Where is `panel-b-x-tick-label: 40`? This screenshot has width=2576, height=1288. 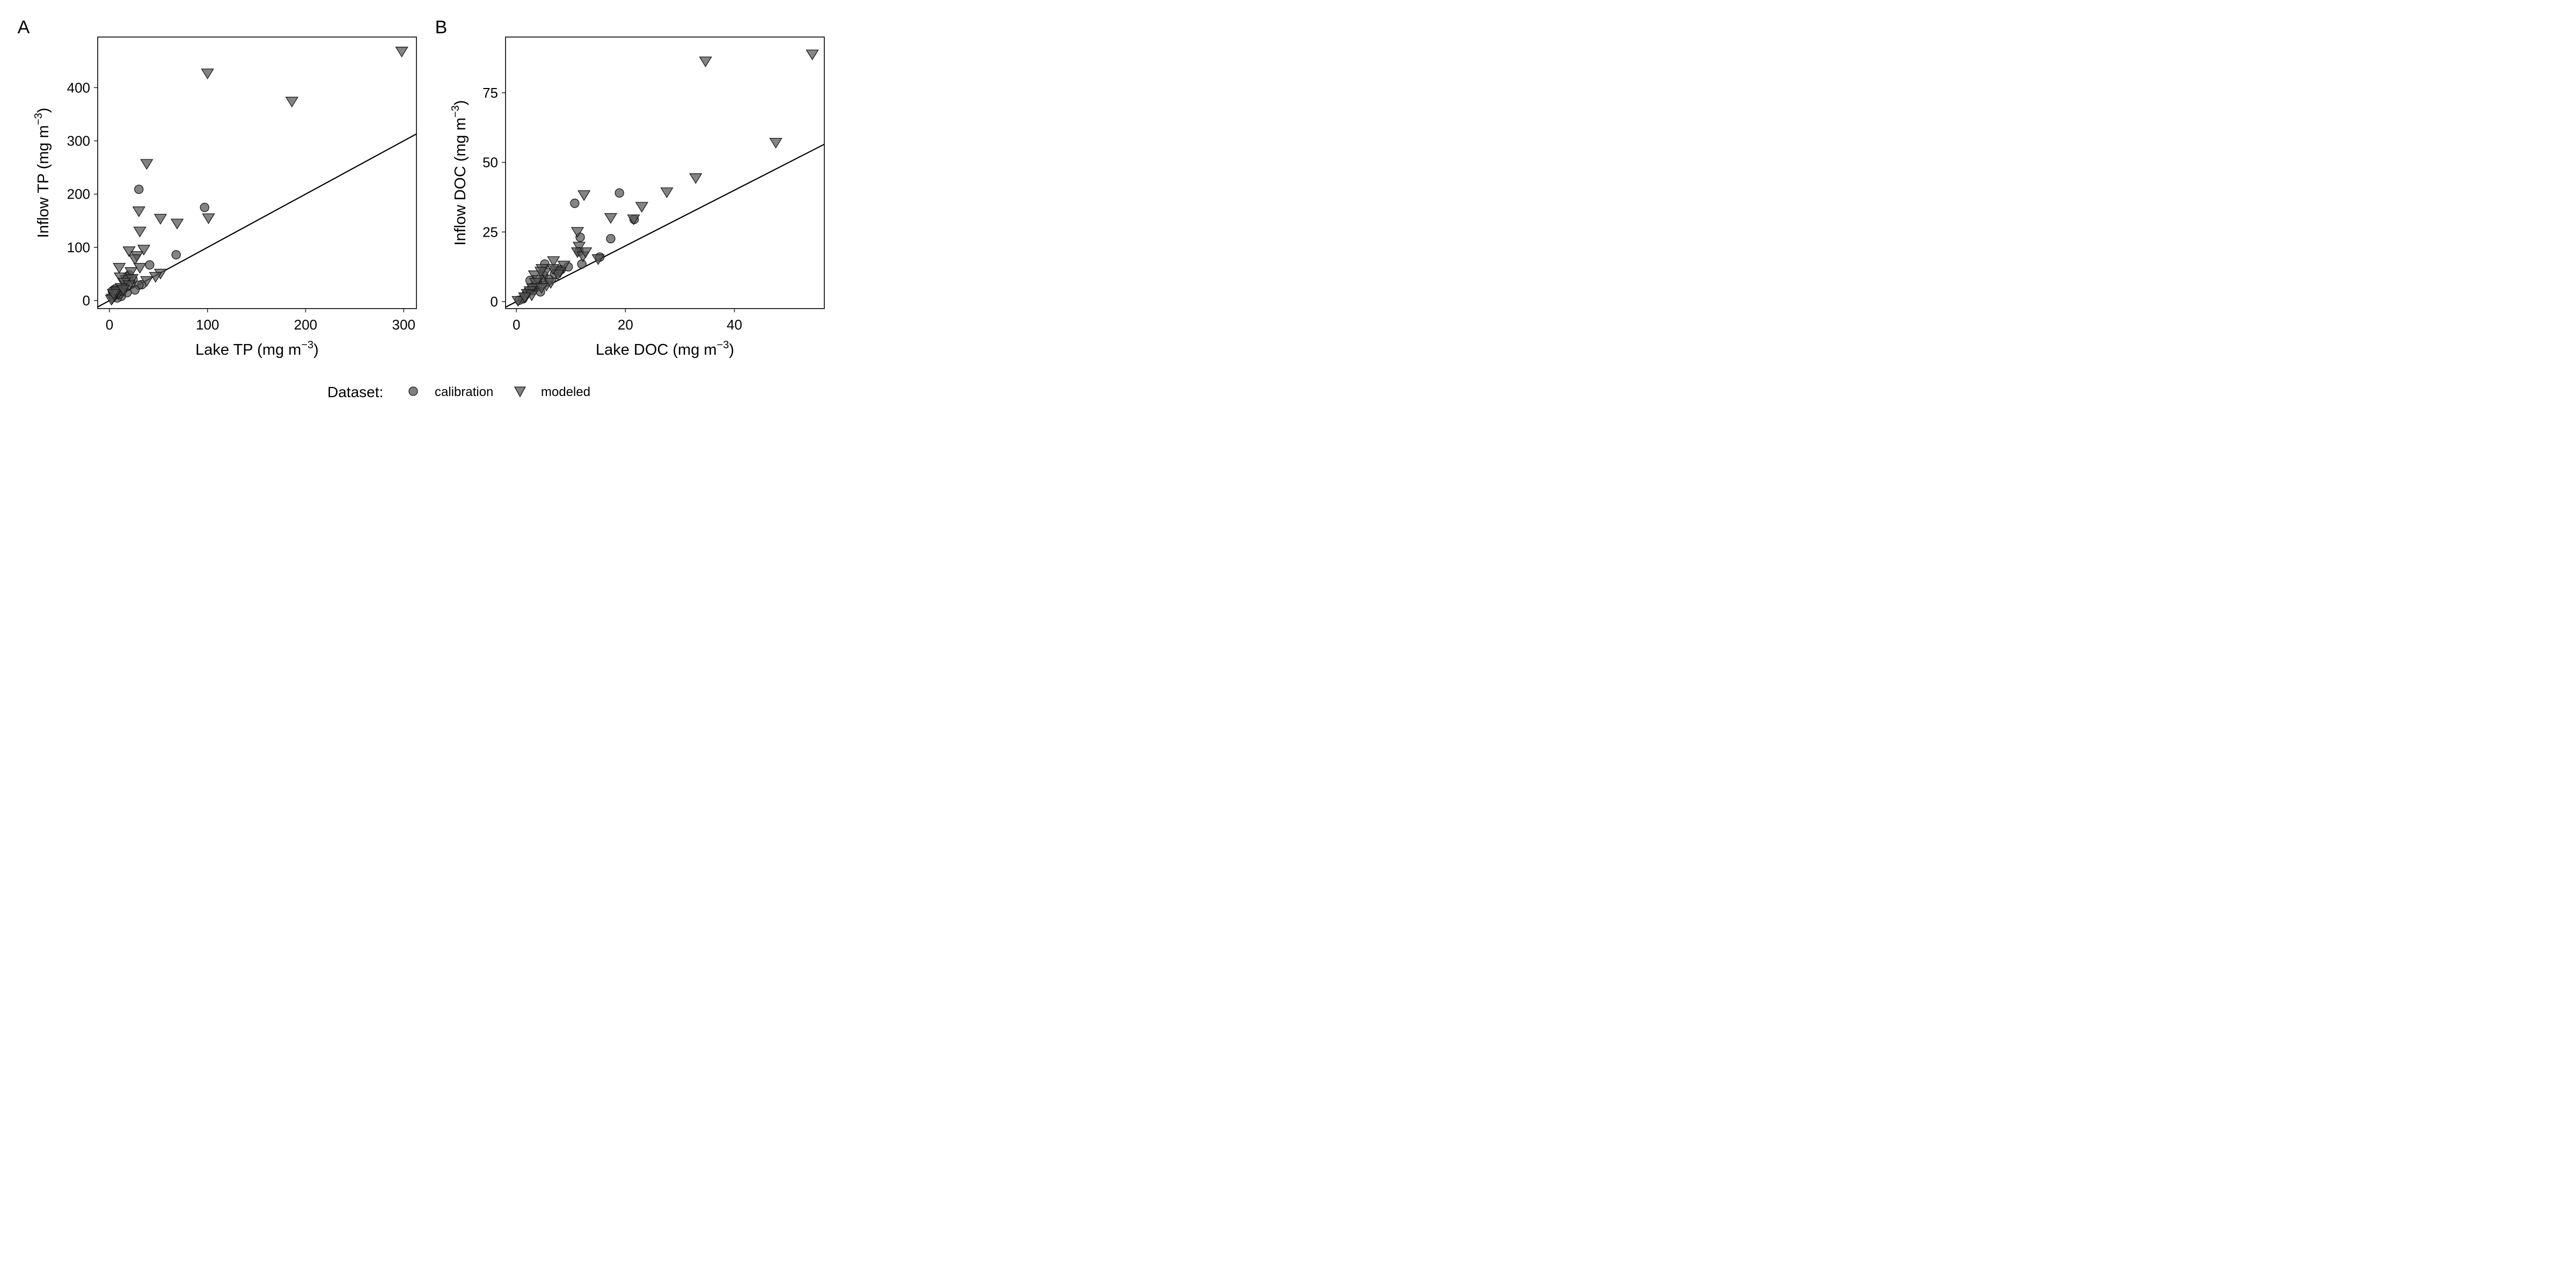 panel-b-x-tick-label: 40 is located at coordinates (734, 325).